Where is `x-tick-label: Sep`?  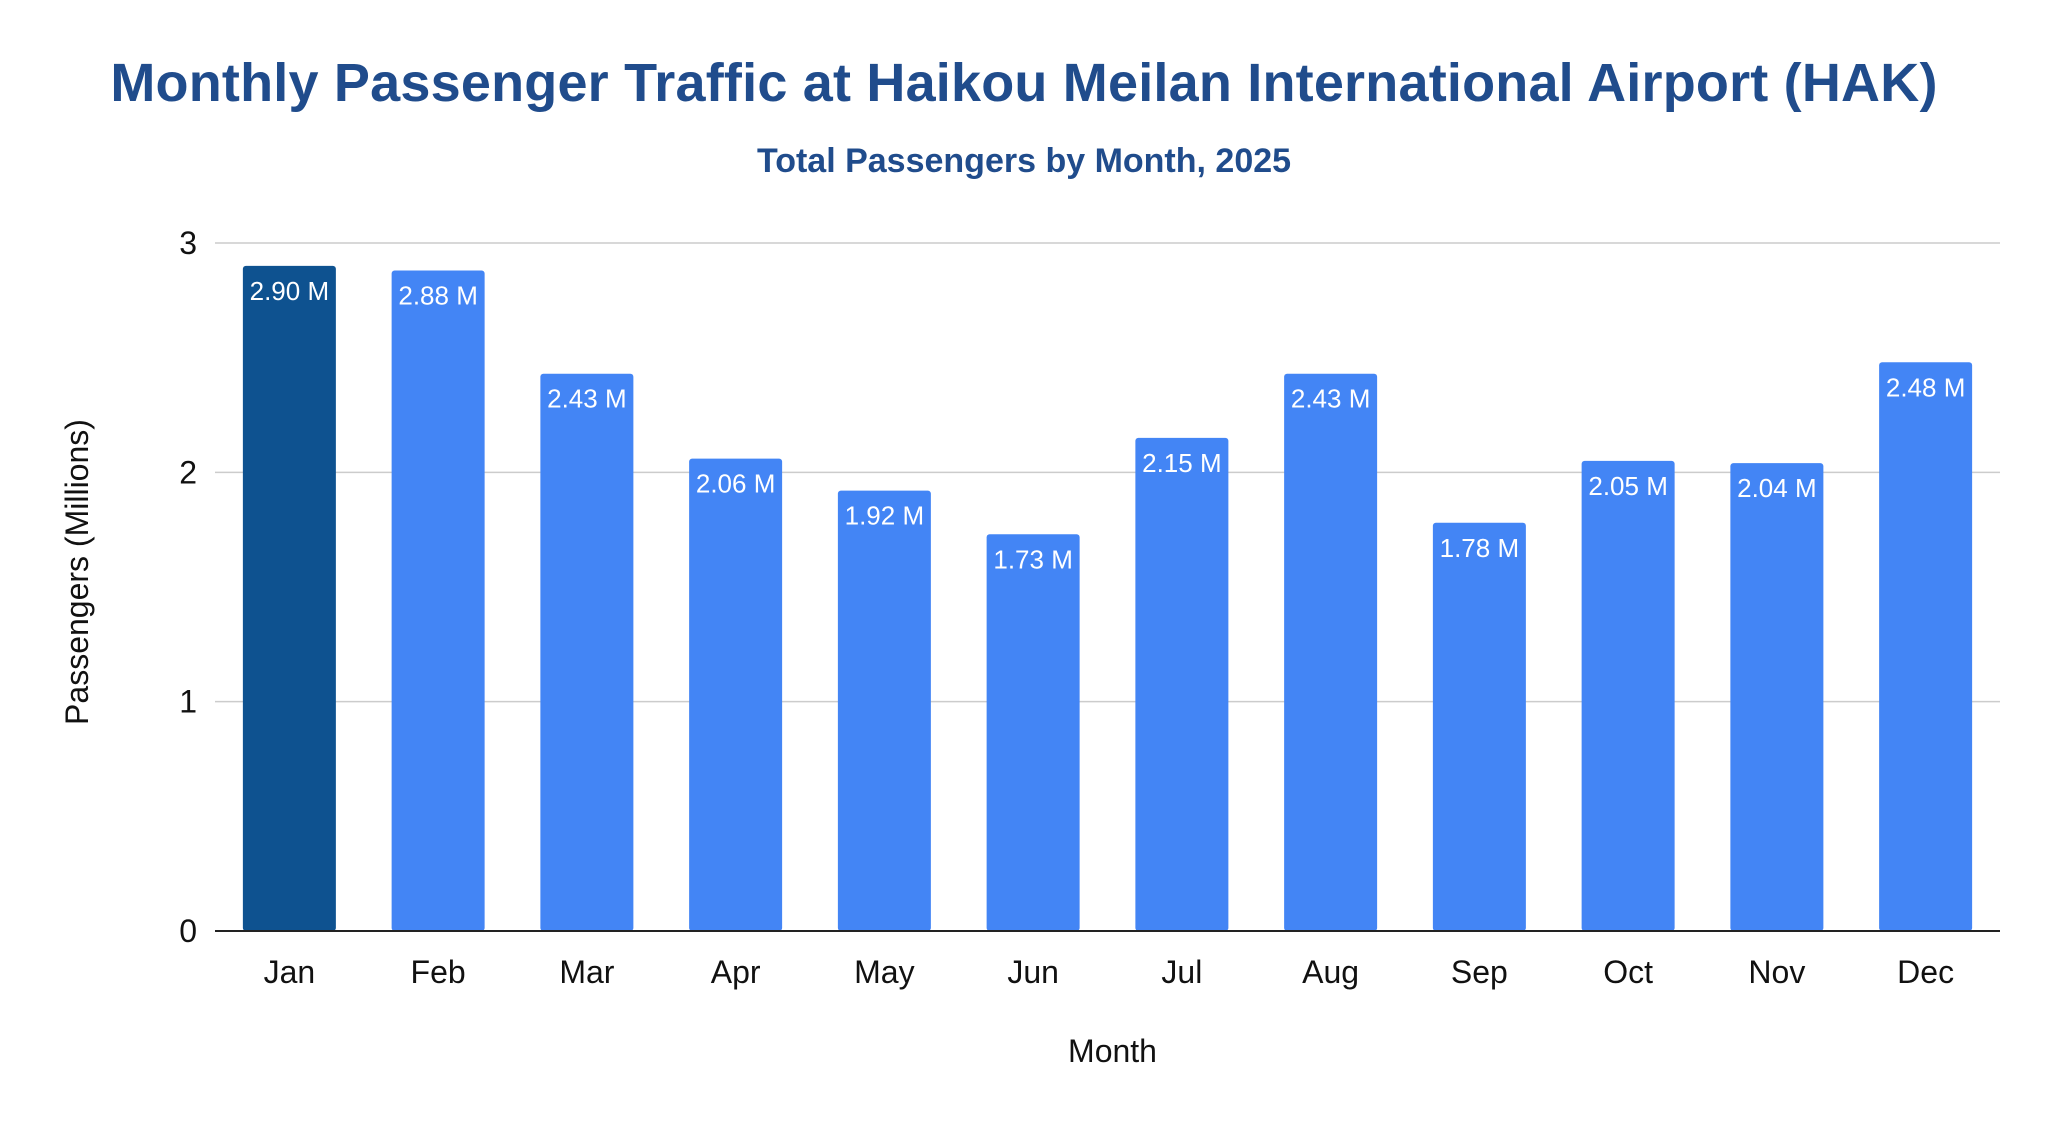 x-tick-label: Sep is located at coordinates (1479, 972).